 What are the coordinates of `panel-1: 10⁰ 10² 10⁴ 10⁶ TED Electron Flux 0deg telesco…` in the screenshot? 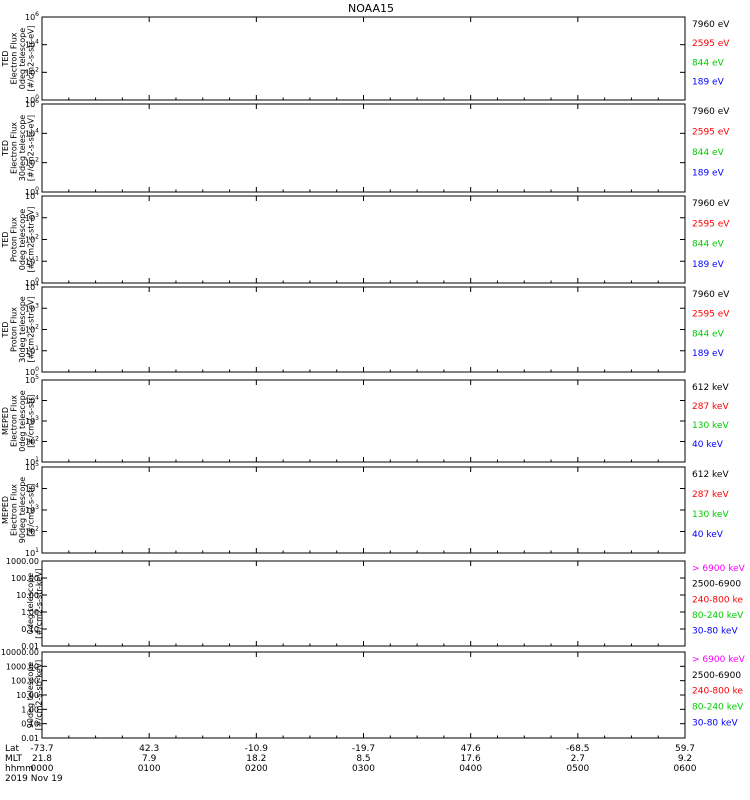 It's located at (365, 58).